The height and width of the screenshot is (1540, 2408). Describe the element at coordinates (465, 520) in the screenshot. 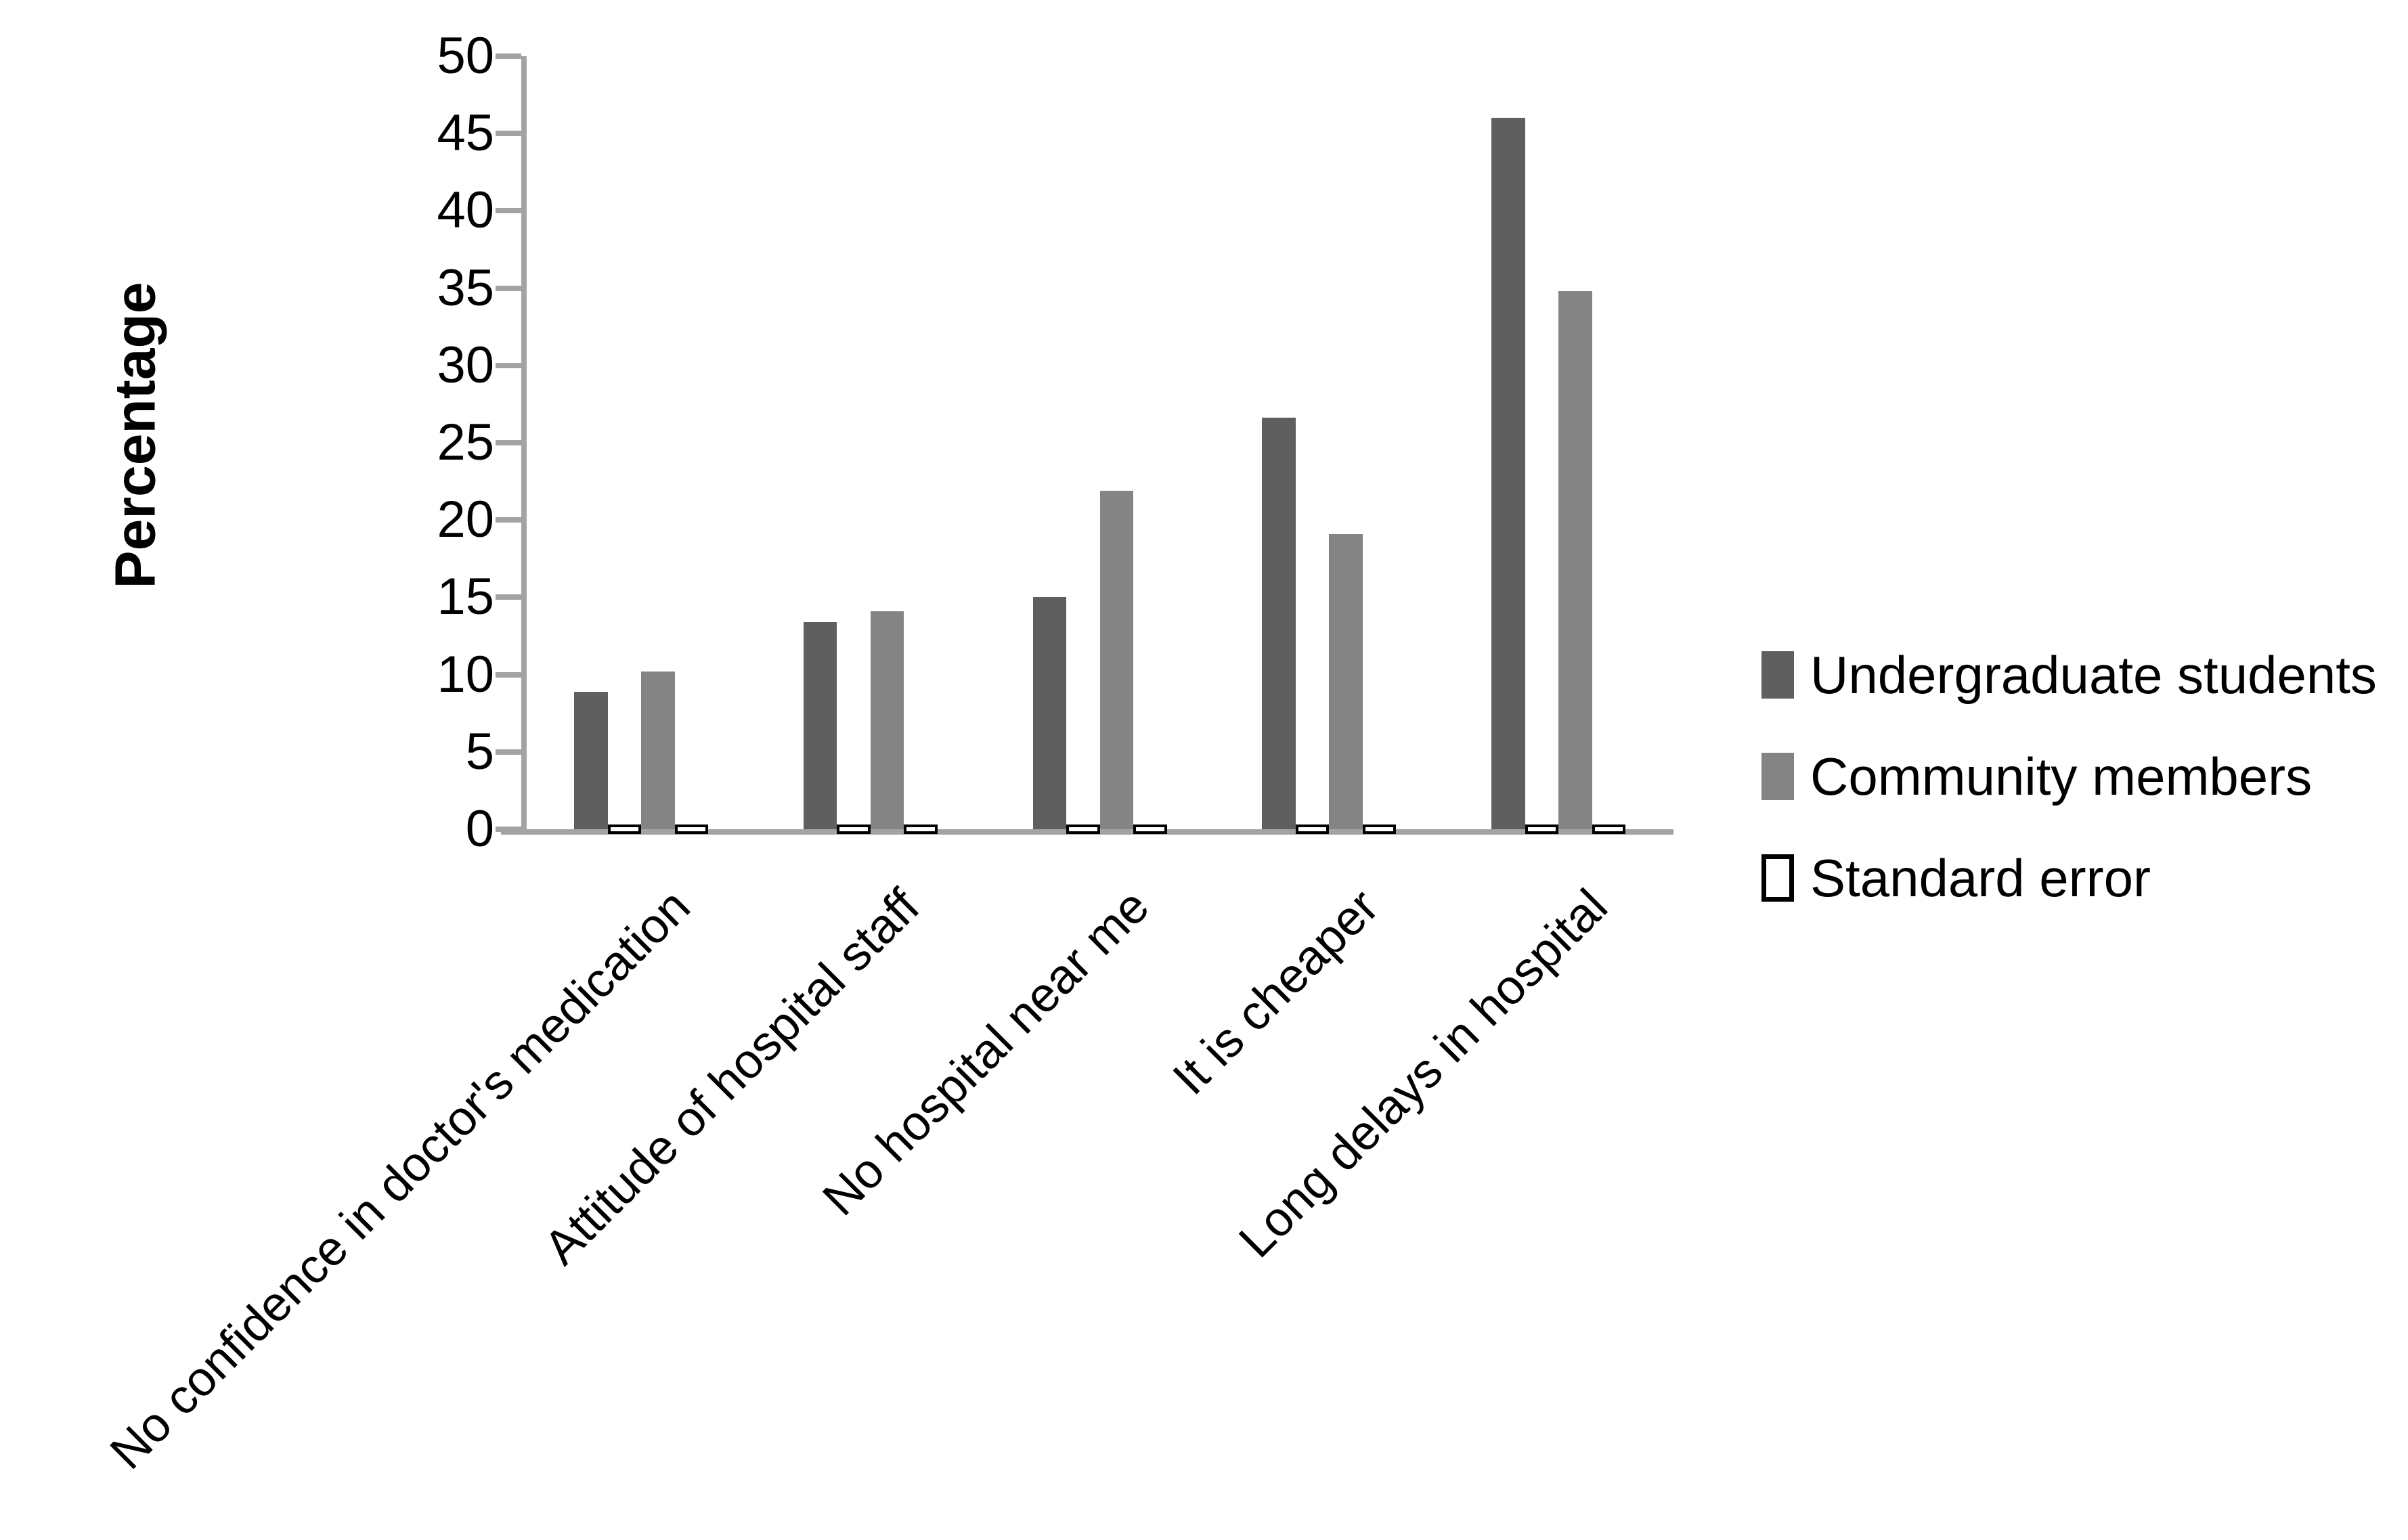

I see `y-tick-label-20: 20` at that location.